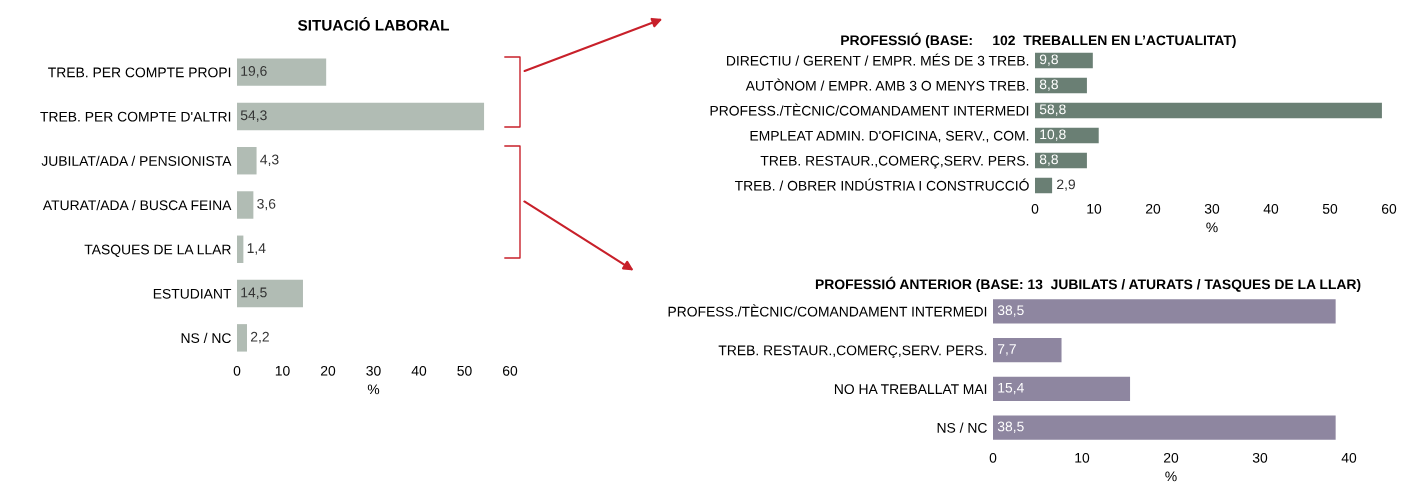  What do you see at coordinates (266, 204) in the screenshot?
I see `data-label: 3,6` at bounding box center [266, 204].